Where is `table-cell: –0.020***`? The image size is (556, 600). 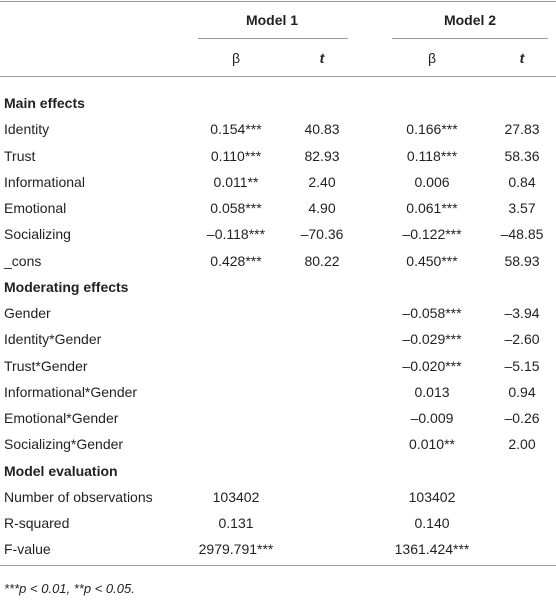 table-cell: –0.020*** is located at coordinates (432, 365).